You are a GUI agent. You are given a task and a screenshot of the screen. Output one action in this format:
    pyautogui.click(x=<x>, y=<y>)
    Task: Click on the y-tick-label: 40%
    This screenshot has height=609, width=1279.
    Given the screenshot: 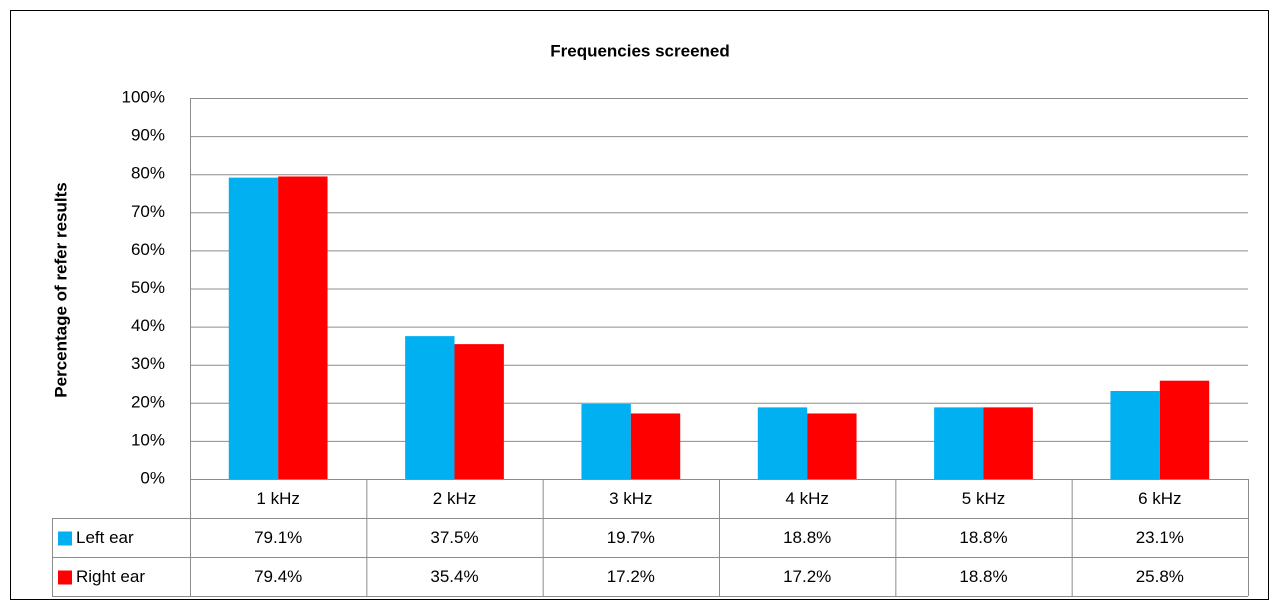 What is the action you would take?
    pyautogui.click(x=148, y=325)
    